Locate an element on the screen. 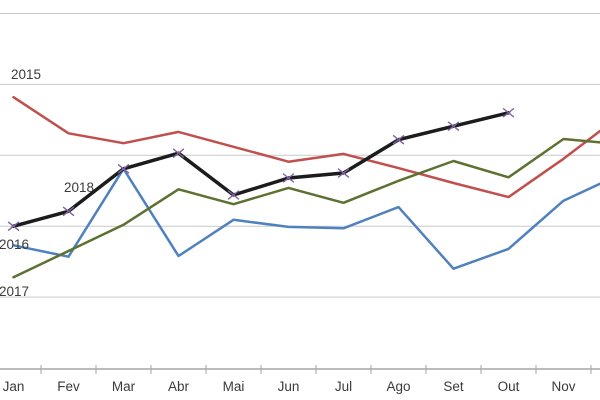 This screenshot has width=600, height=400. x-axis-label-Mar: Mar is located at coordinates (124, 386).